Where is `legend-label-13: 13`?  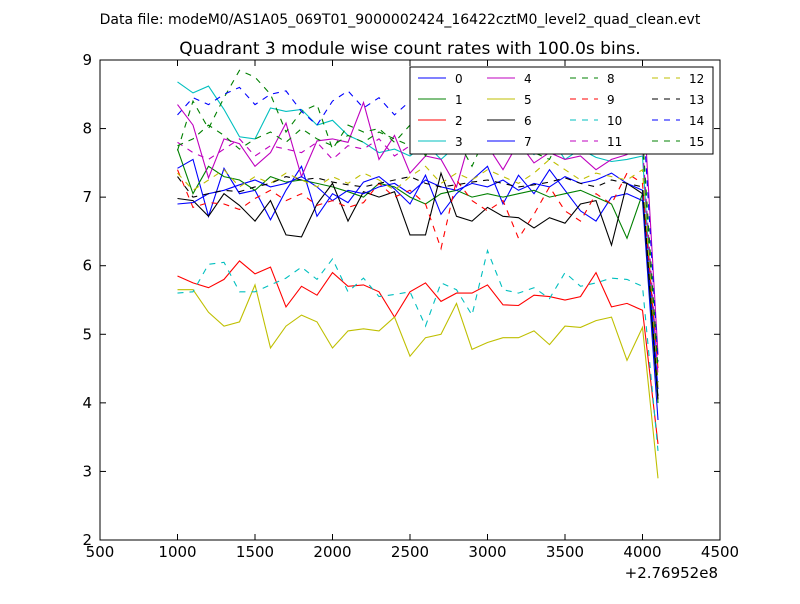 legend-label-13: 13 is located at coordinates (696, 100).